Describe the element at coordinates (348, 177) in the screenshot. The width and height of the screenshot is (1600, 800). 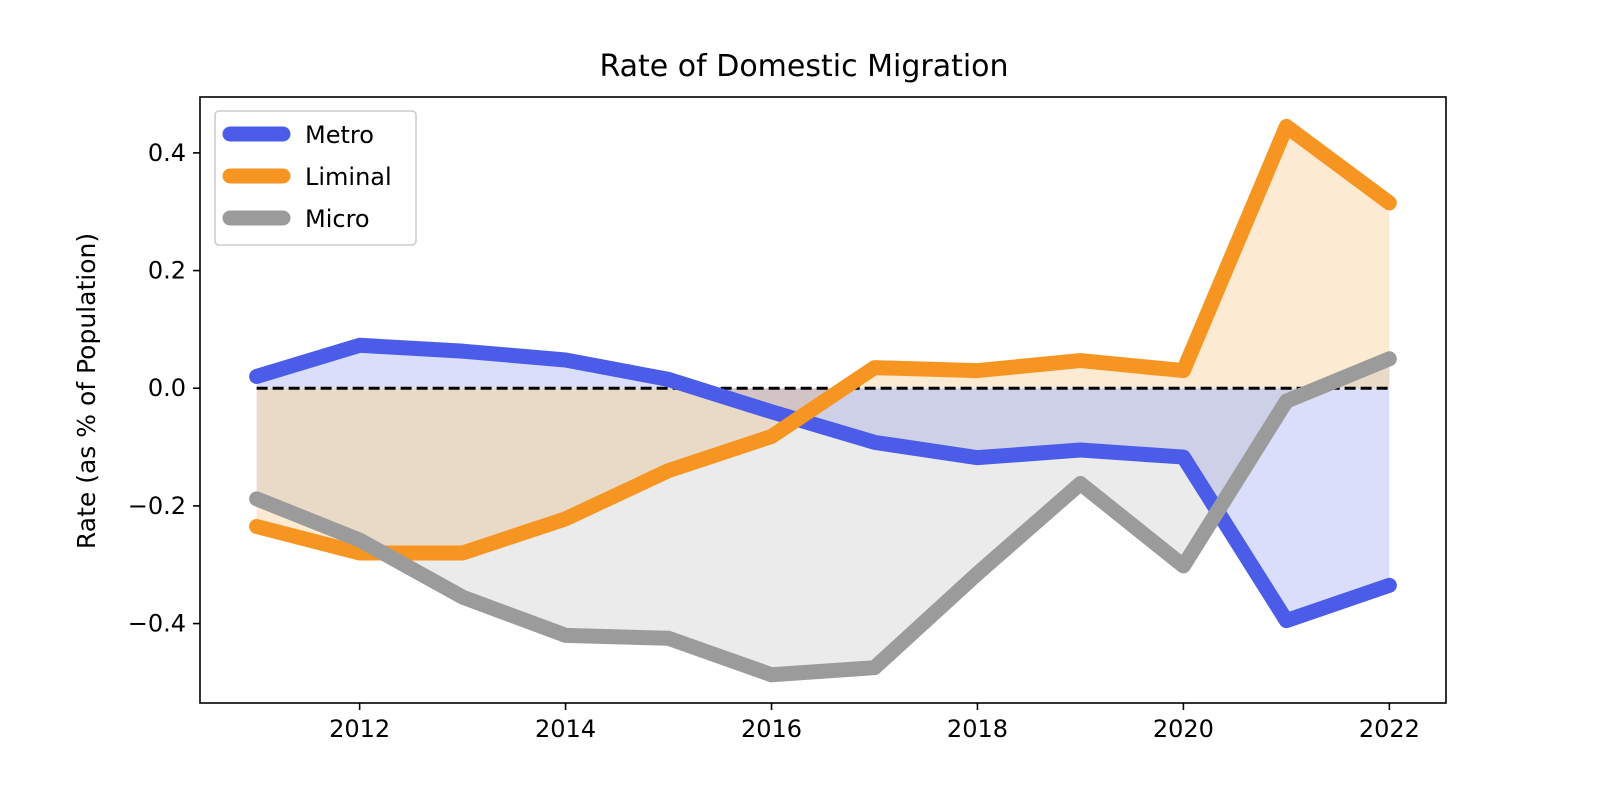
I see `legend-label-liminal: Liminal` at that location.